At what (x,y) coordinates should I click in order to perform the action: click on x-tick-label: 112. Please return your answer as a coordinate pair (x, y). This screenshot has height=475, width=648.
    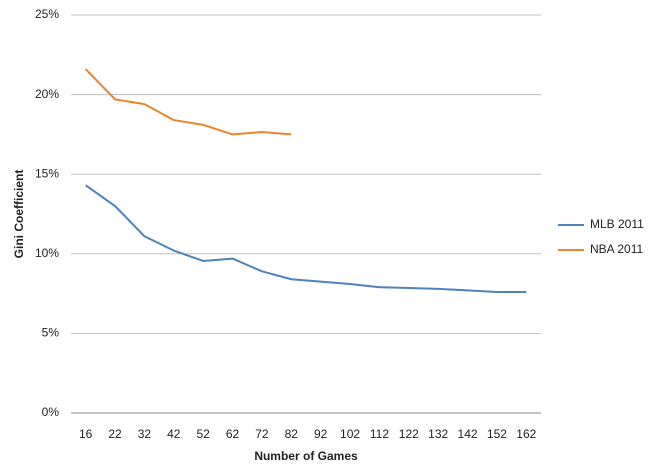
    Looking at the image, I should click on (379, 434).